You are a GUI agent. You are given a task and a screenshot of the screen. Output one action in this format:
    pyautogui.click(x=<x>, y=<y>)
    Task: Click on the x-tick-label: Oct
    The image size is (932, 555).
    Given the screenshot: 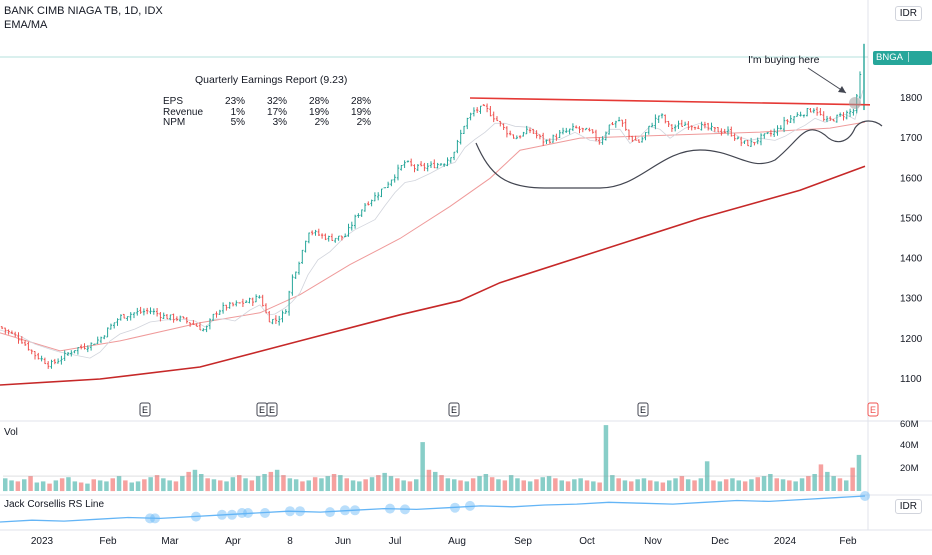 What is the action you would take?
    pyautogui.click(x=587, y=541)
    